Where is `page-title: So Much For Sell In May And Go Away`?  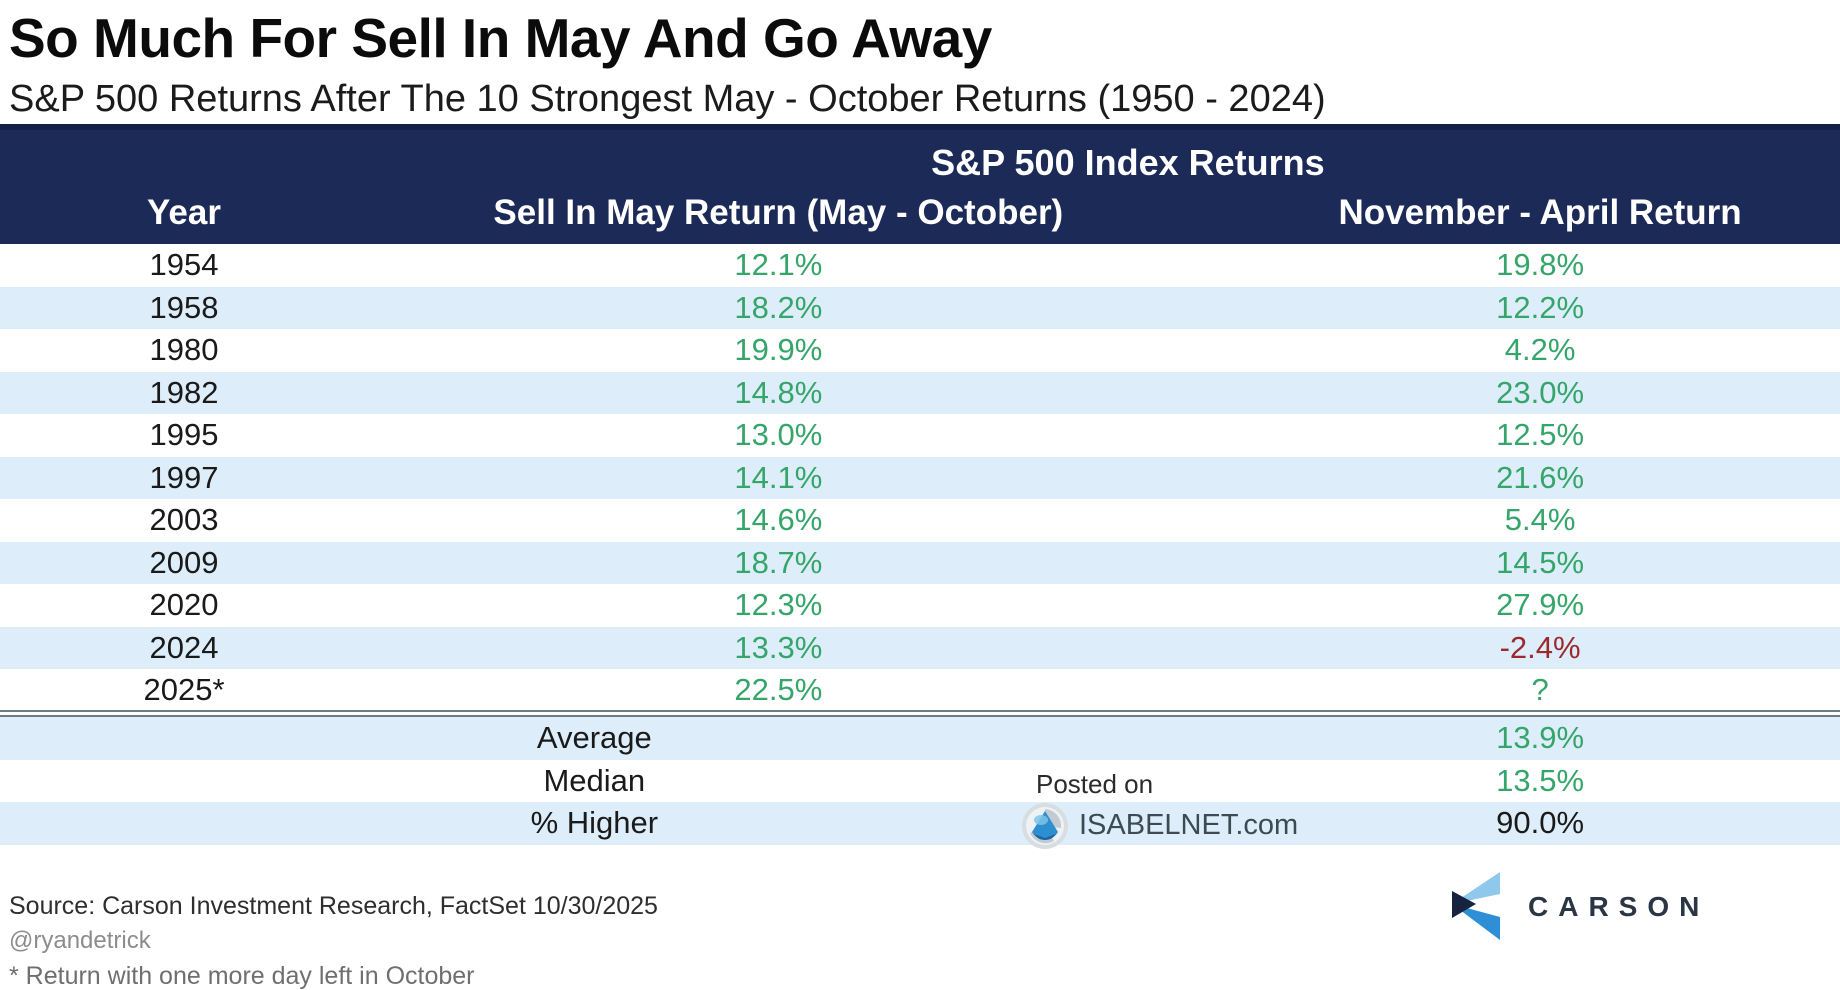
page-title: So Much For Sell In May And Go Away is located at coordinates (500, 38).